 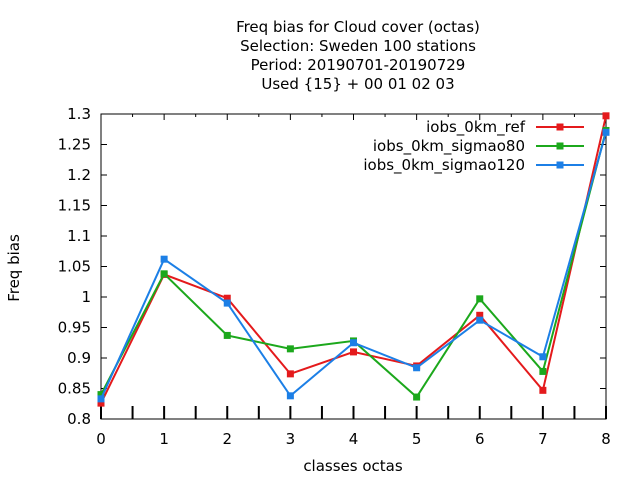 What do you see at coordinates (358, 46) in the screenshot?
I see `chart-title-line: Selection: Sweden 100 stations` at bounding box center [358, 46].